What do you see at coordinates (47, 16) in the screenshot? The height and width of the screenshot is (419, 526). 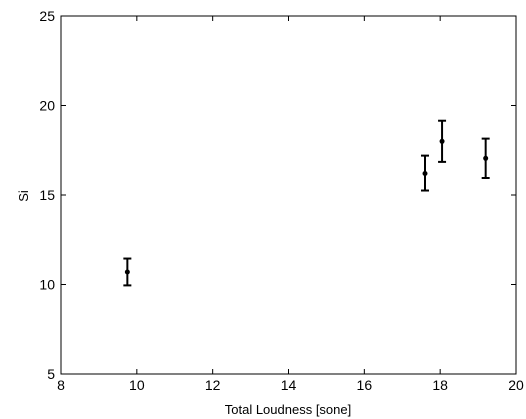 I see `y-tick-label: 25` at bounding box center [47, 16].